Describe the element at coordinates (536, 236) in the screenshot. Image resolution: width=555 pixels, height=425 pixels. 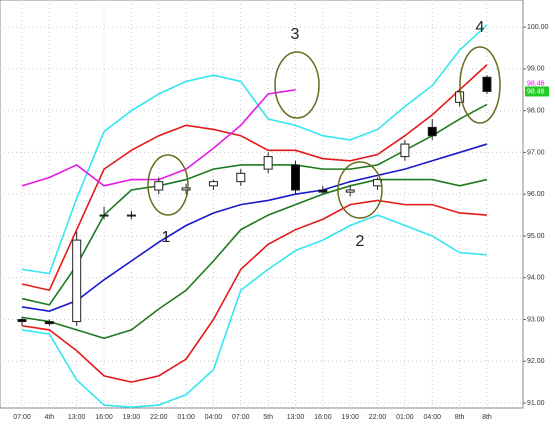
I see `y-tick-label: 95.00` at that location.